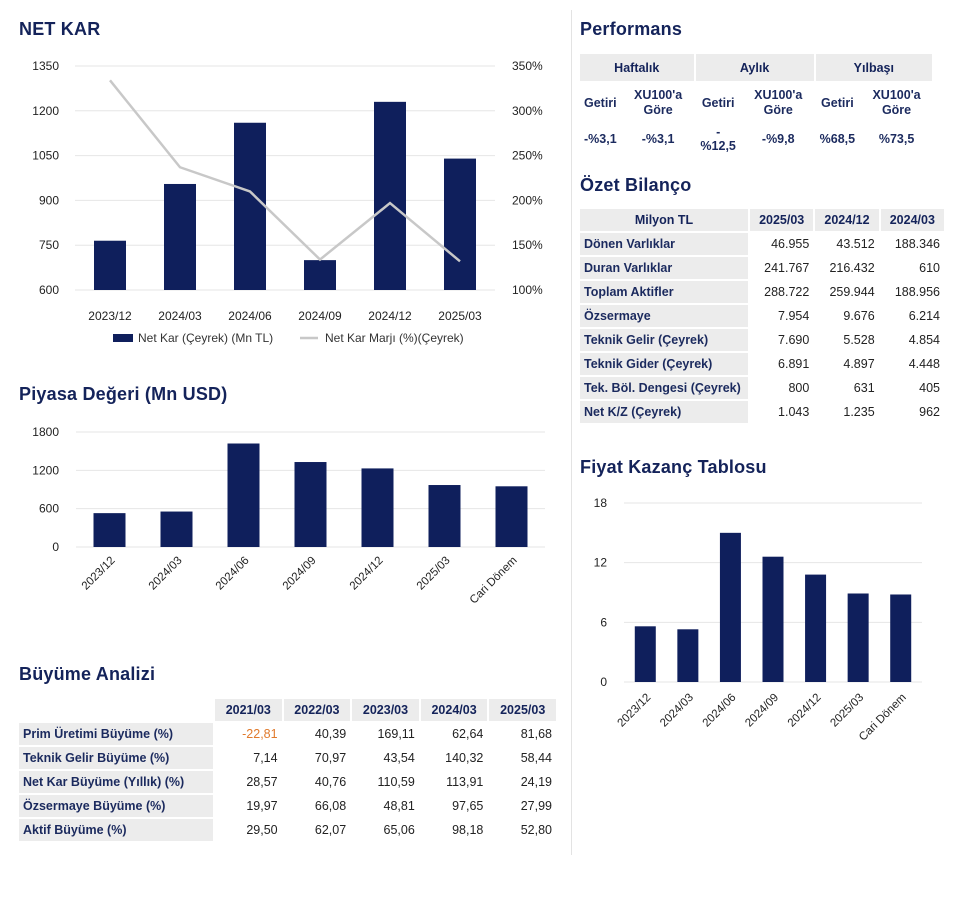  Describe the element at coordinates (847, 316) in the screenshot. I see `table-cell: 9.676` at that location.